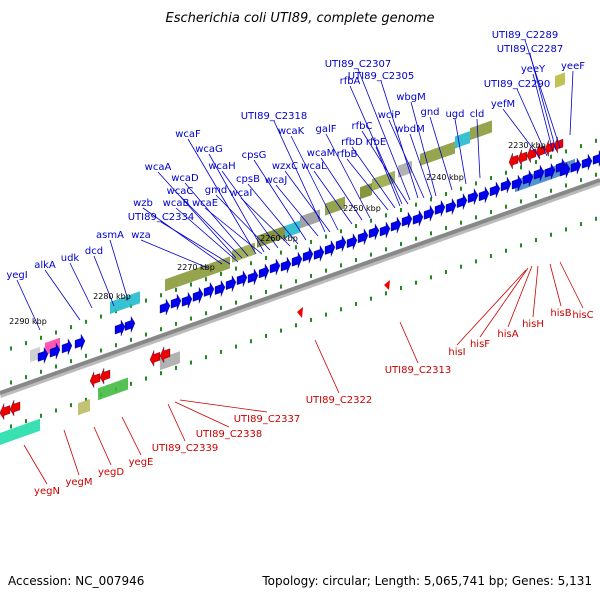 The height and width of the screenshot is (600, 600). Describe the element at coordinates (573, 66) in the screenshot. I see `forward-gene-label: yeeF` at that location.